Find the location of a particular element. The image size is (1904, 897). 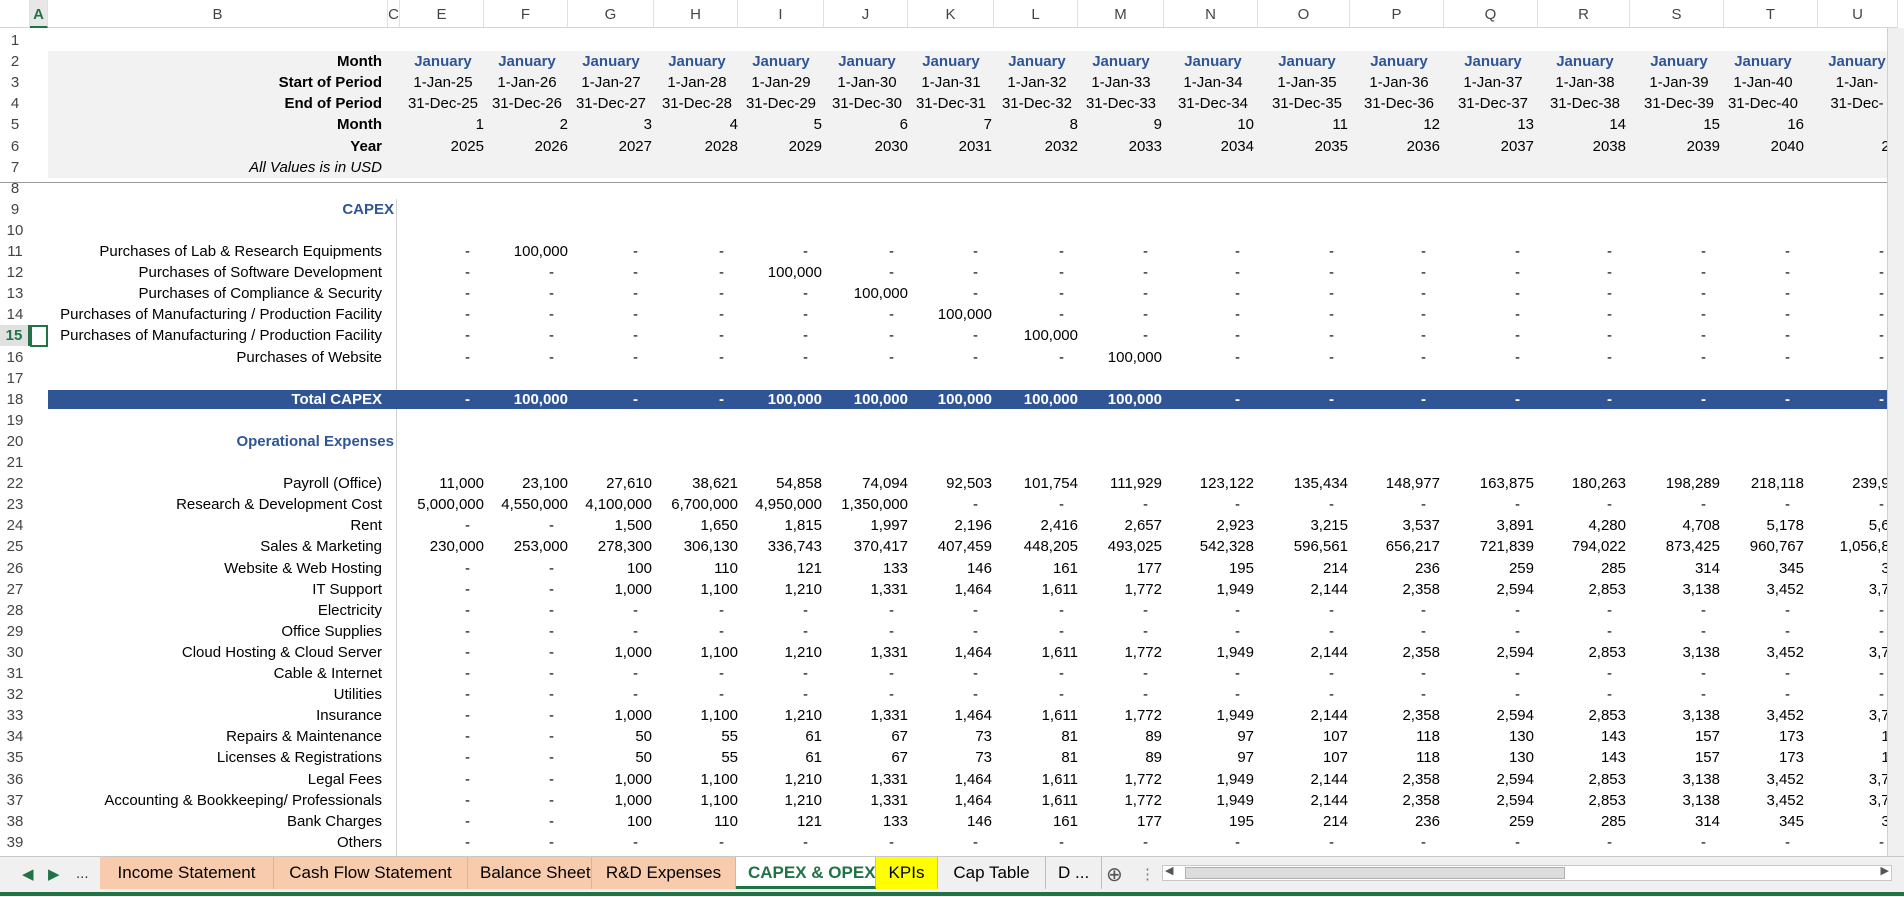

start-period-cell: 1-Jan-34 is located at coordinates (1213, 83).